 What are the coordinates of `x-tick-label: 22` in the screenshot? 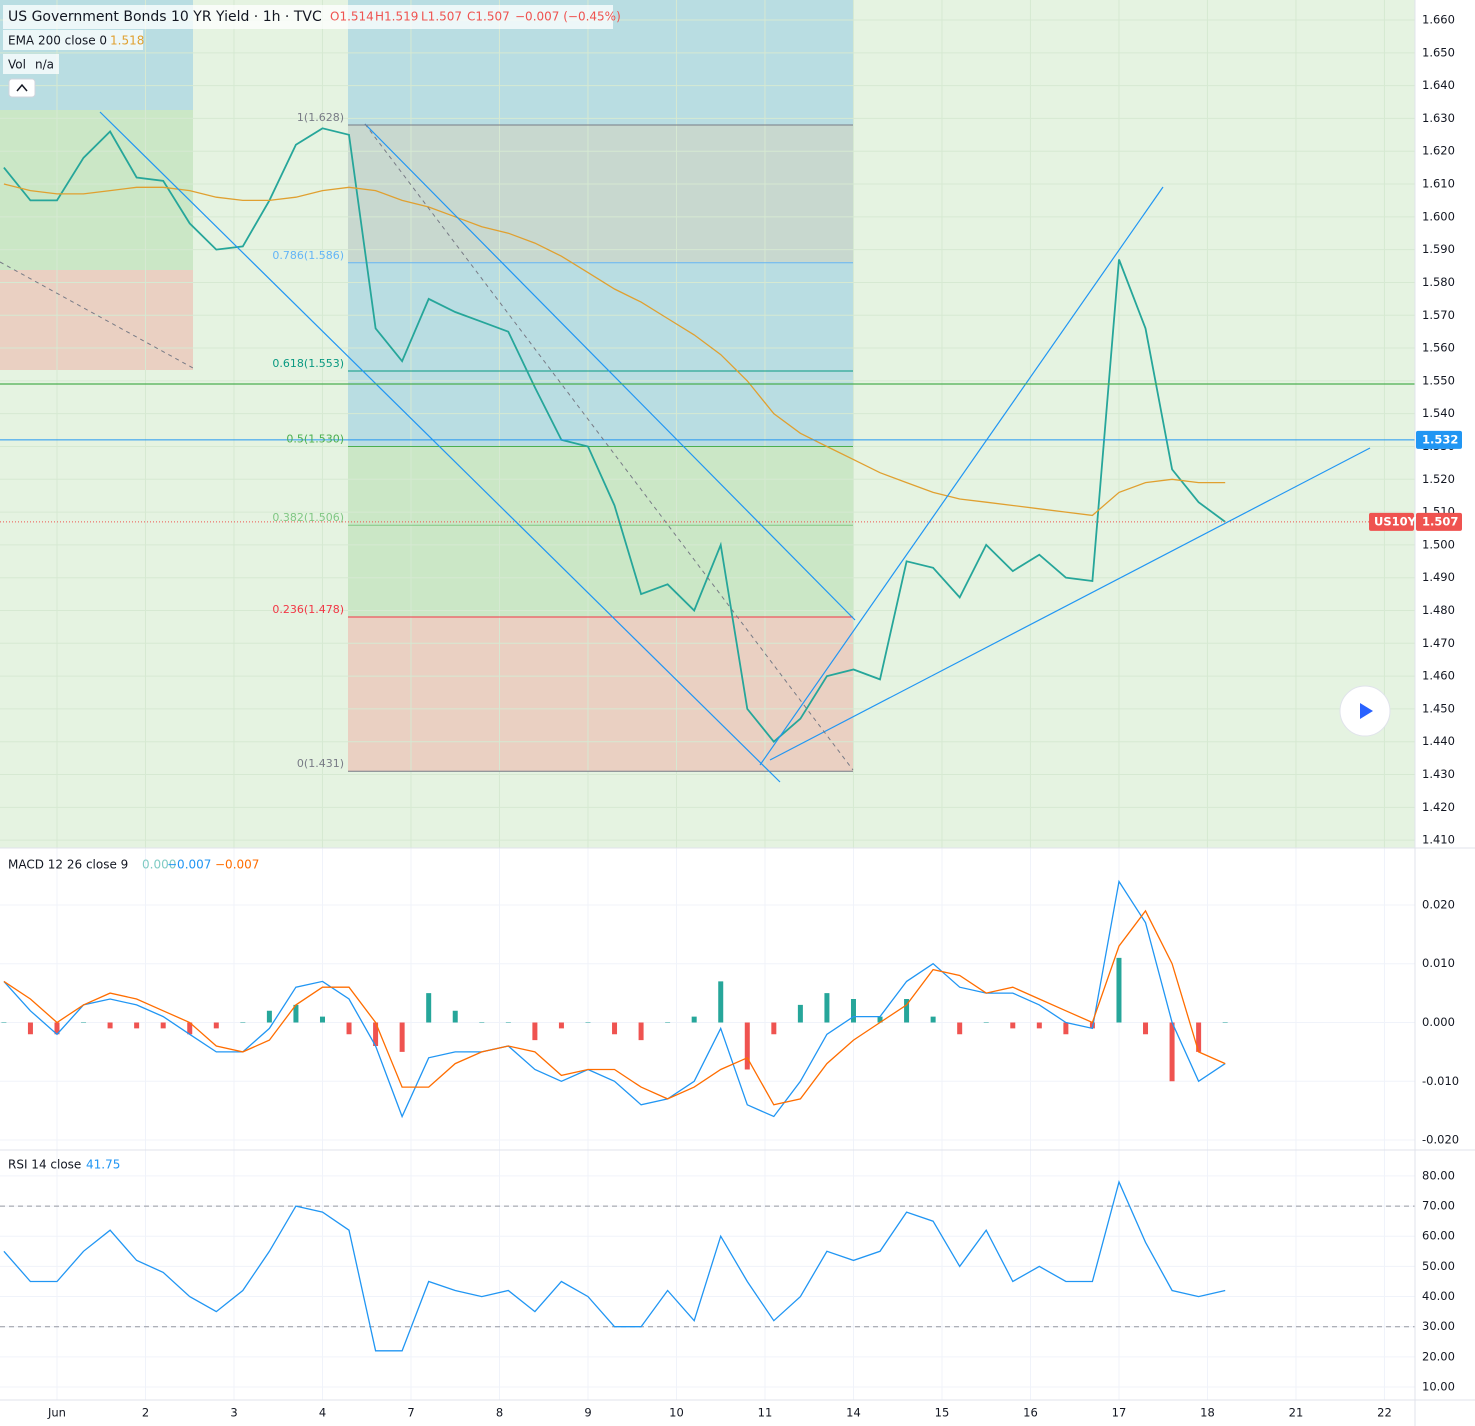 It's located at (1384, 1413).